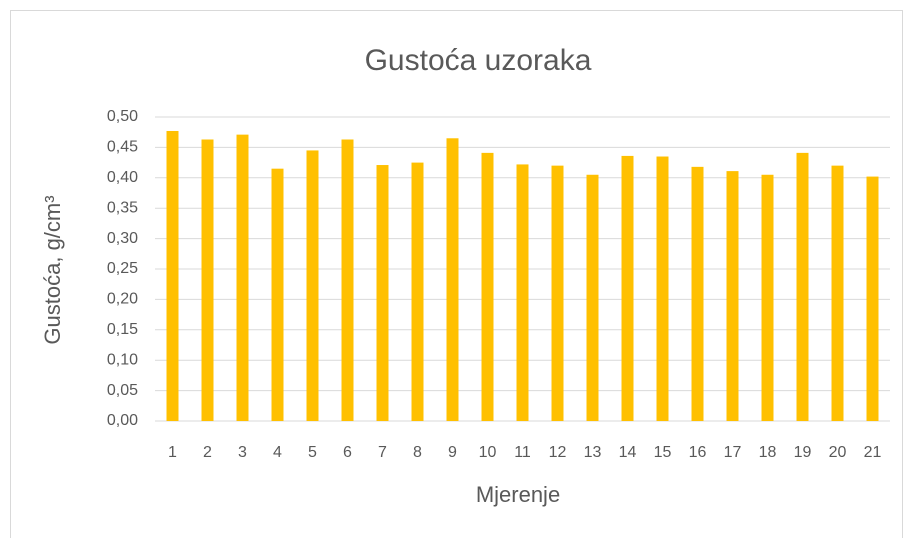 The width and height of the screenshot is (904, 538). Describe the element at coordinates (122, 268) in the screenshot. I see `y-tick-label: 0,25` at that location.